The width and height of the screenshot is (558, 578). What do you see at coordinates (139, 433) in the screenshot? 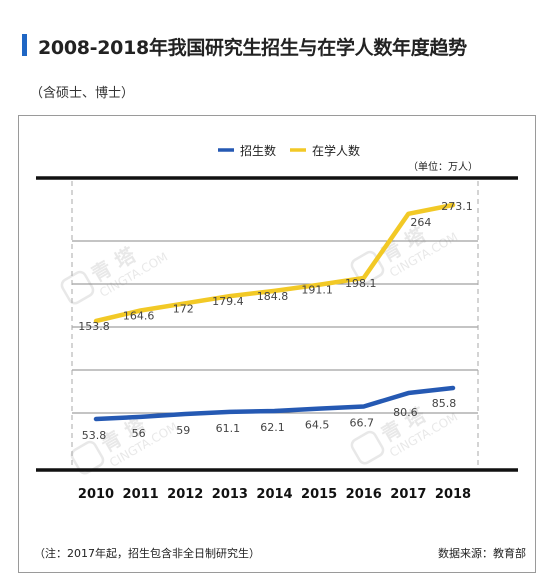
I see `data-label-enrollment-2011: 56` at bounding box center [139, 433].